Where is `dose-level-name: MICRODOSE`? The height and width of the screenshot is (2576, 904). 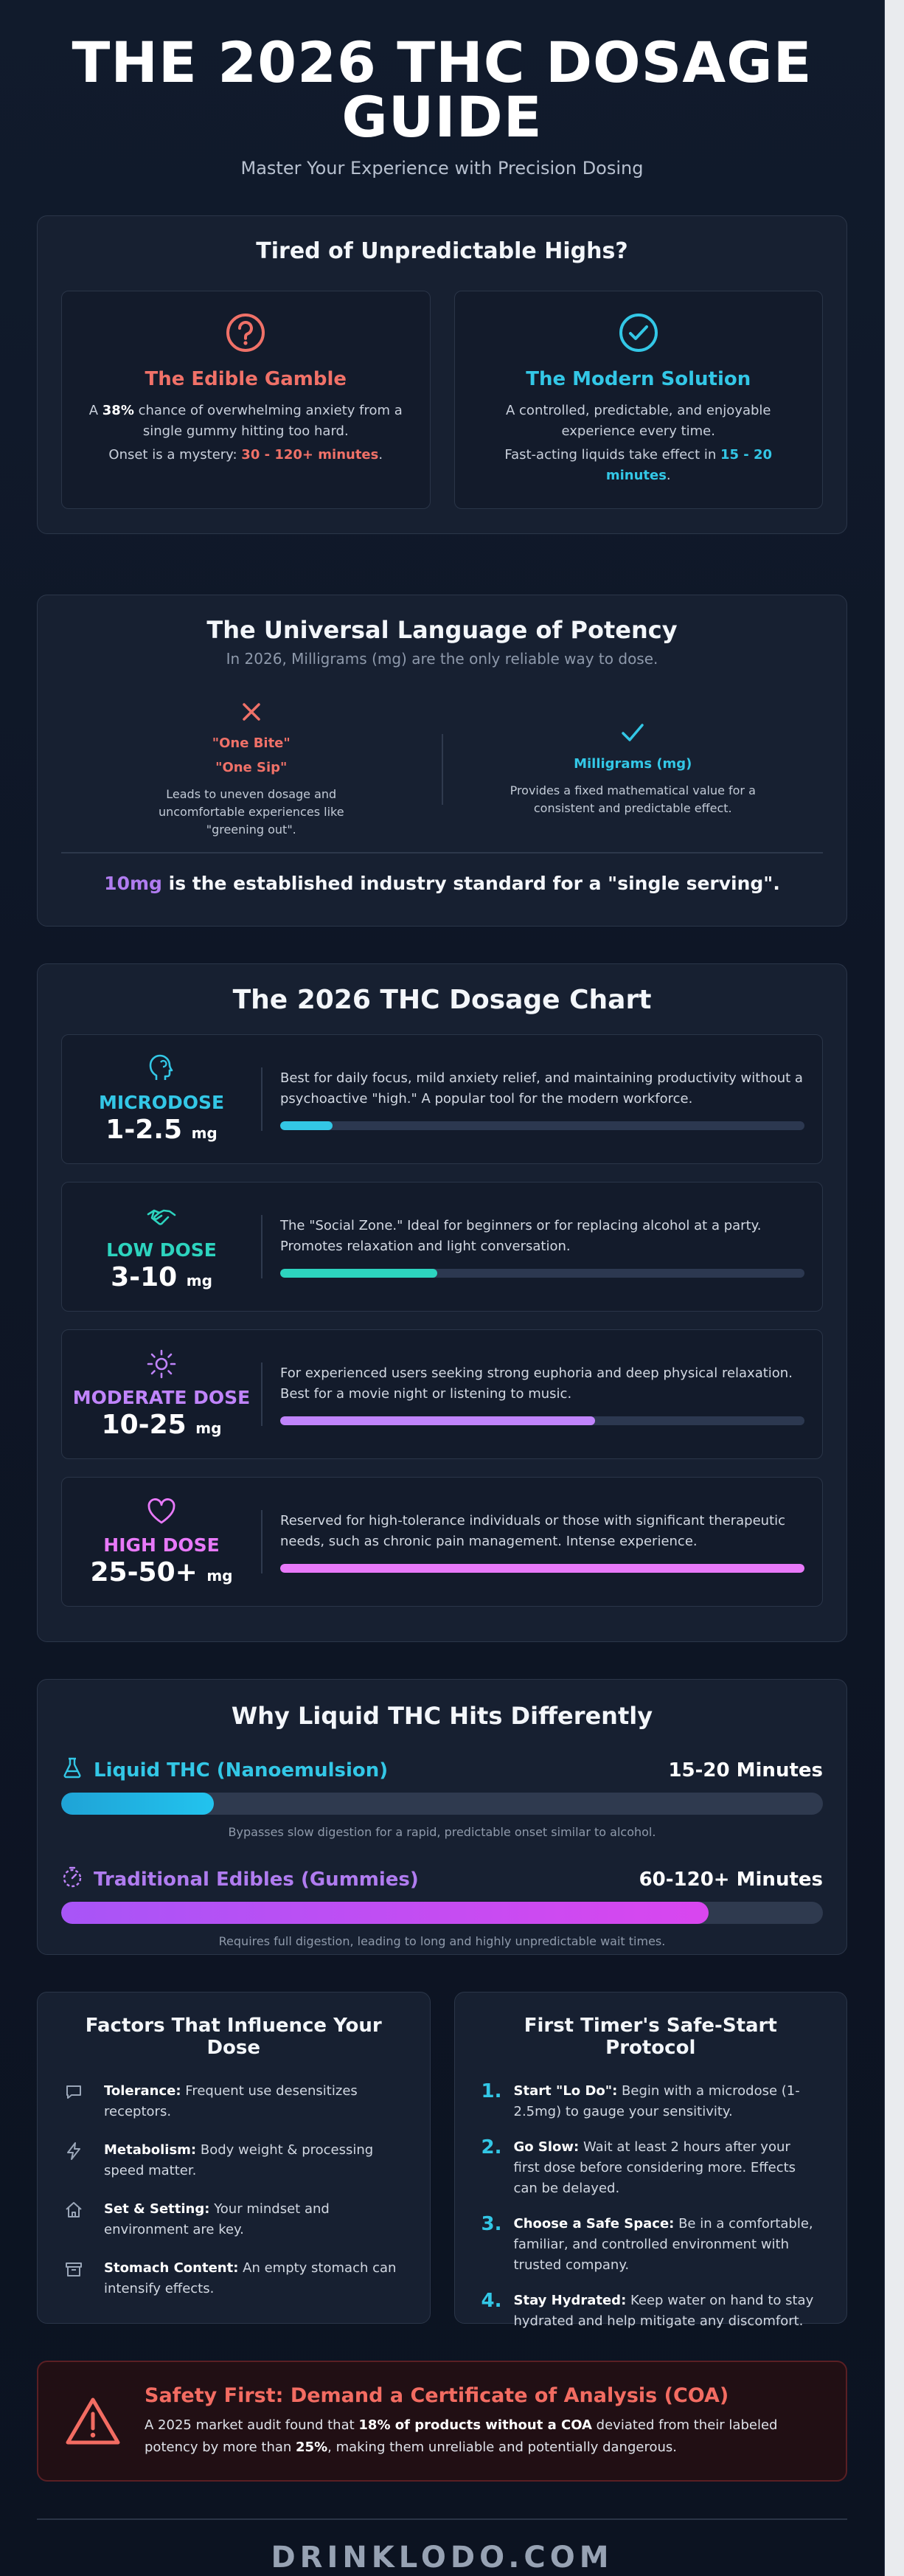 dose-level-name: MICRODOSE is located at coordinates (161, 1103).